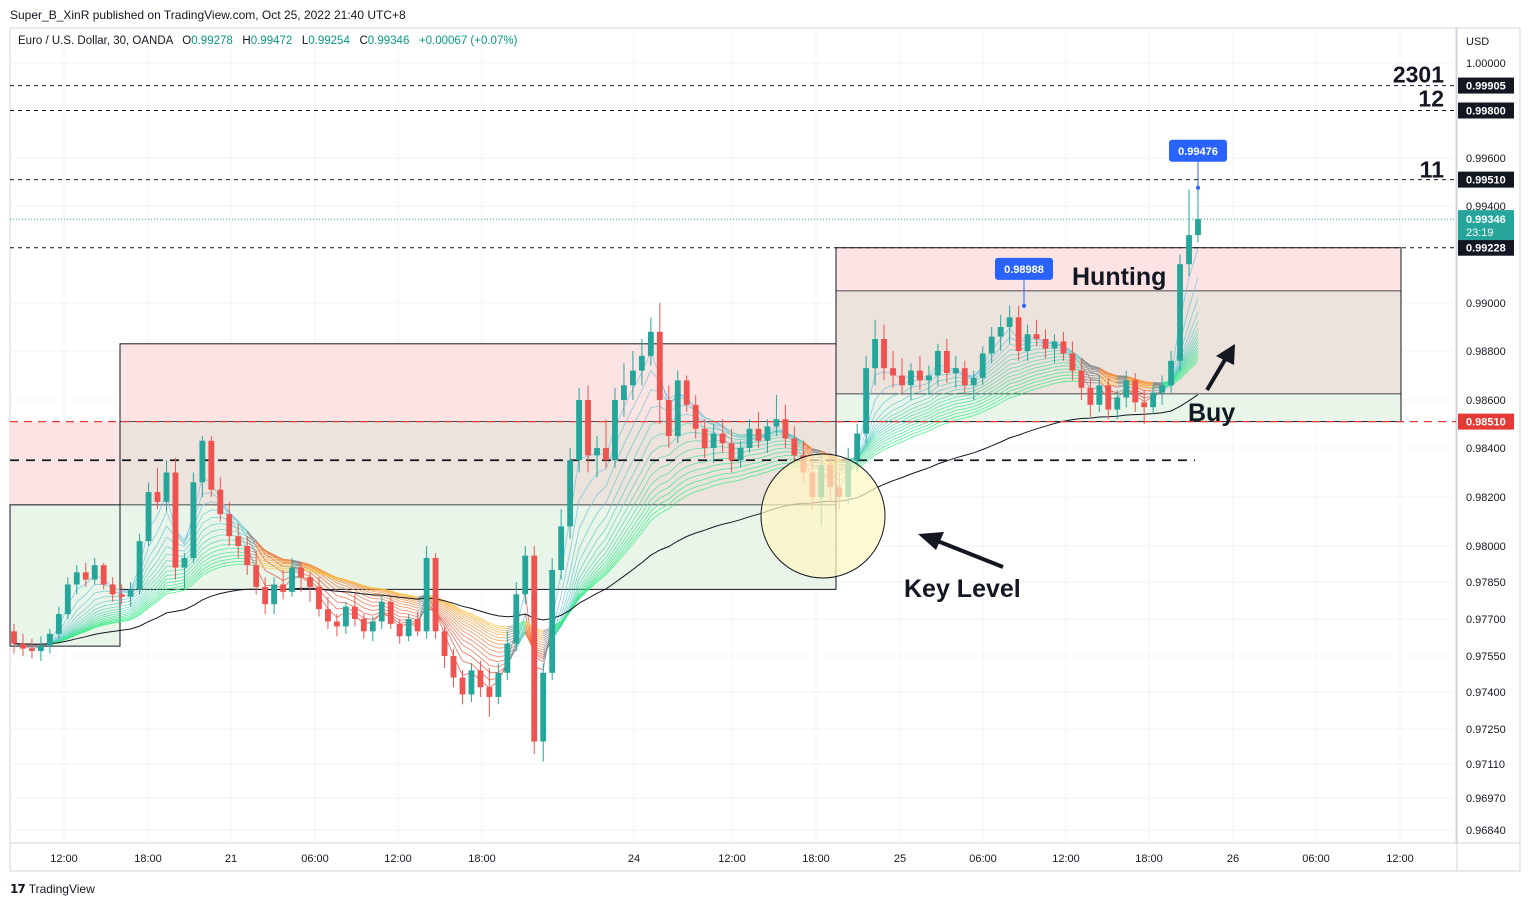 The width and height of the screenshot is (1530, 907). Describe the element at coordinates (1431, 98) in the screenshot. I see `level-label-12: 12` at that location.